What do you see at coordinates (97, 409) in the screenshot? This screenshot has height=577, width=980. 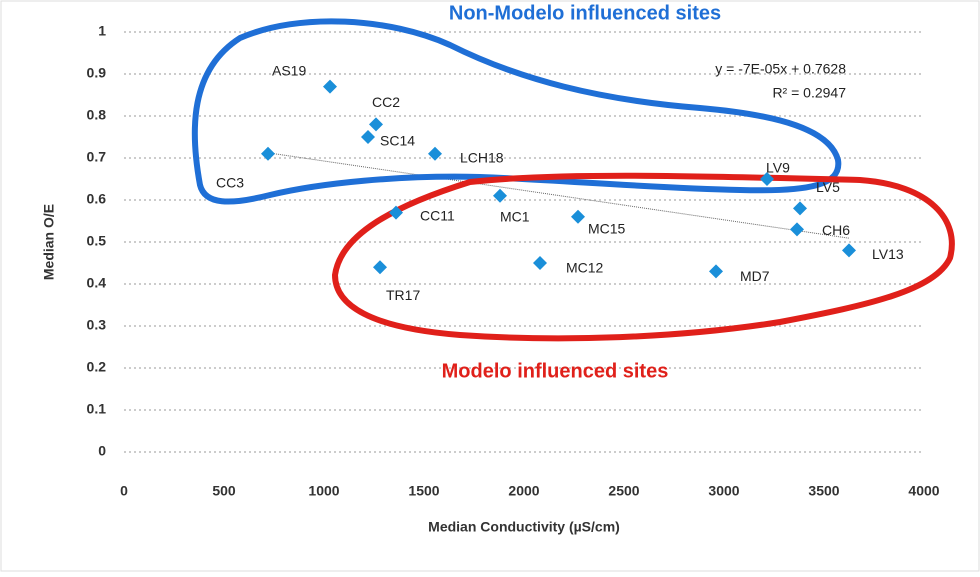 I see `y-tick-label: 0.1` at bounding box center [97, 409].